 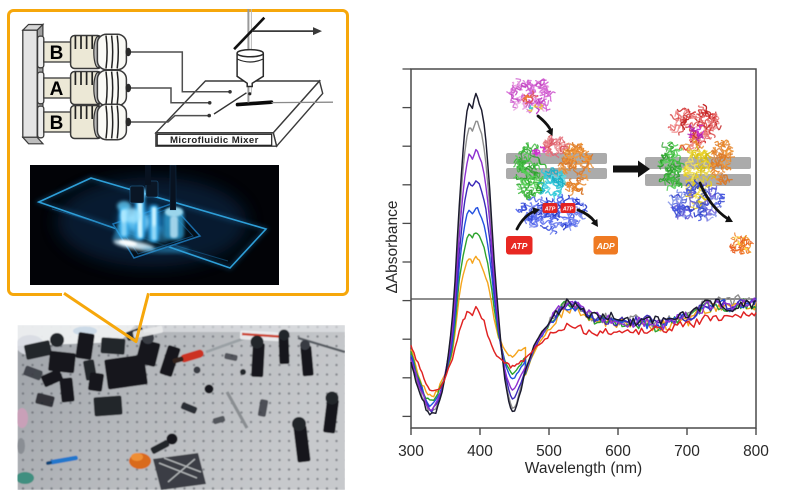 I want to click on svg-text: A, so click(x=57, y=89).